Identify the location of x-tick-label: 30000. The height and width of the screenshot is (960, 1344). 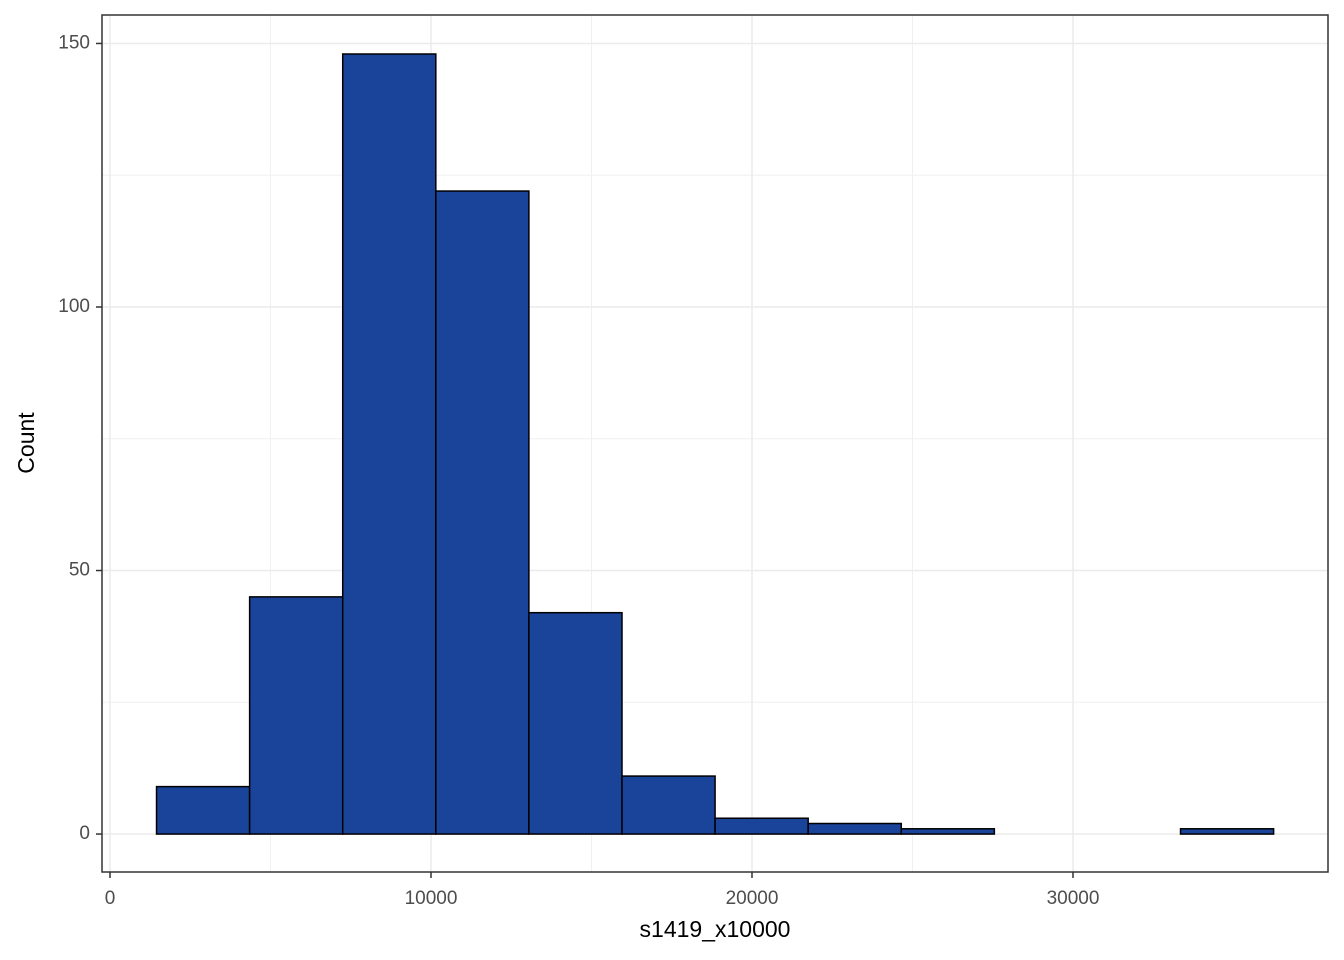
(1073, 898).